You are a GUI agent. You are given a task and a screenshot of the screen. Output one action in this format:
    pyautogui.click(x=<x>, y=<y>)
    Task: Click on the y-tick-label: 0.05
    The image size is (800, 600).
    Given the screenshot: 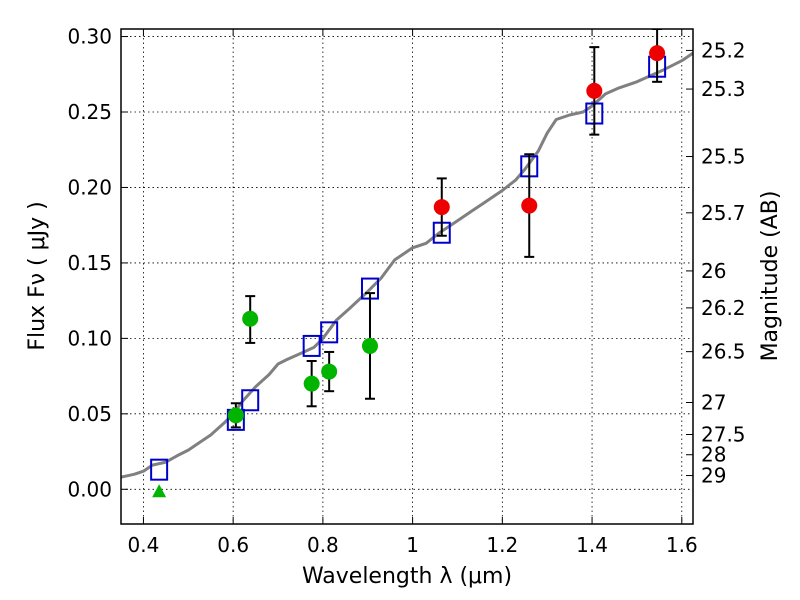 What is the action you would take?
    pyautogui.click(x=89, y=414)
    